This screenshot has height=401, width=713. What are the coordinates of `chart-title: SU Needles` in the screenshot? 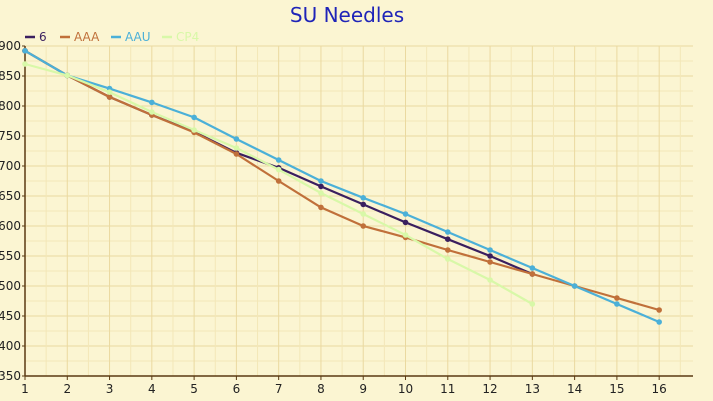 It's located at (347, 15).